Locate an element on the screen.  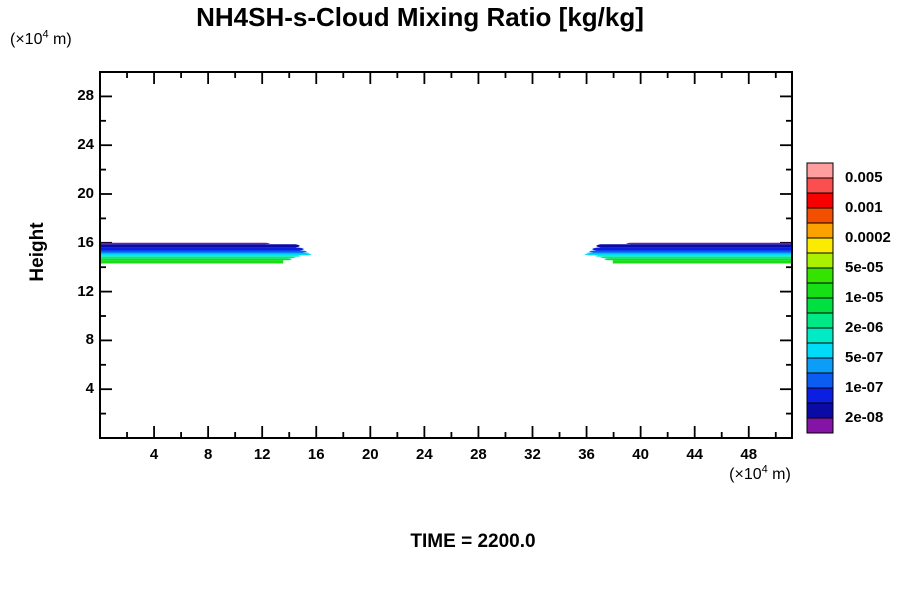
colorbar-label: 0.0002 is located at coordinates (868, 237).